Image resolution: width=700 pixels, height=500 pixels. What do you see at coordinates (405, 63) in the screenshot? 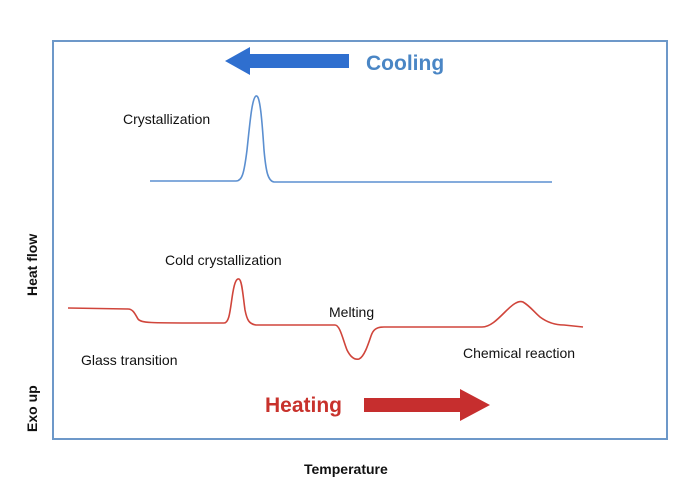
I see `cooling-label: Cooling` at bounding box center [405, 63].